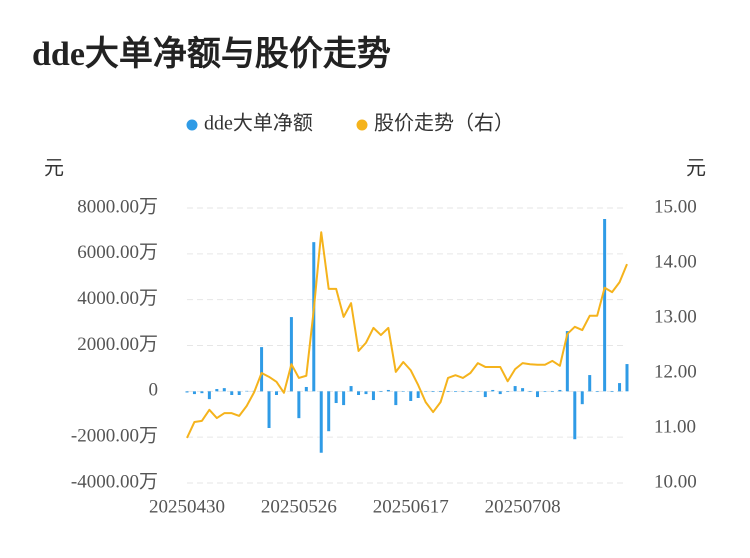  Describe the element at coordinates (117, 252) in the screenshot. I see `y-tick-label: 6000.00万` at that location.